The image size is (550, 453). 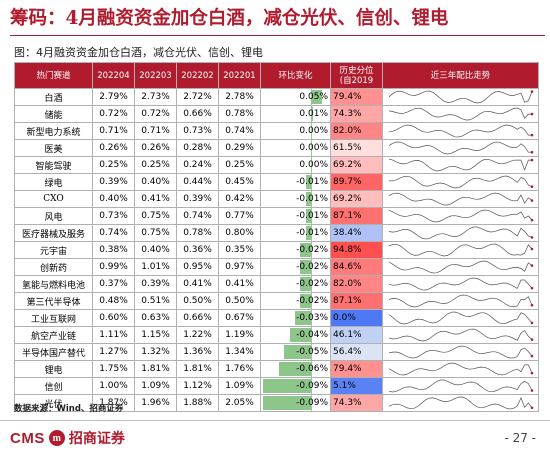 I want to click on mom-change: -0.03%, so click(x=295, y=318).